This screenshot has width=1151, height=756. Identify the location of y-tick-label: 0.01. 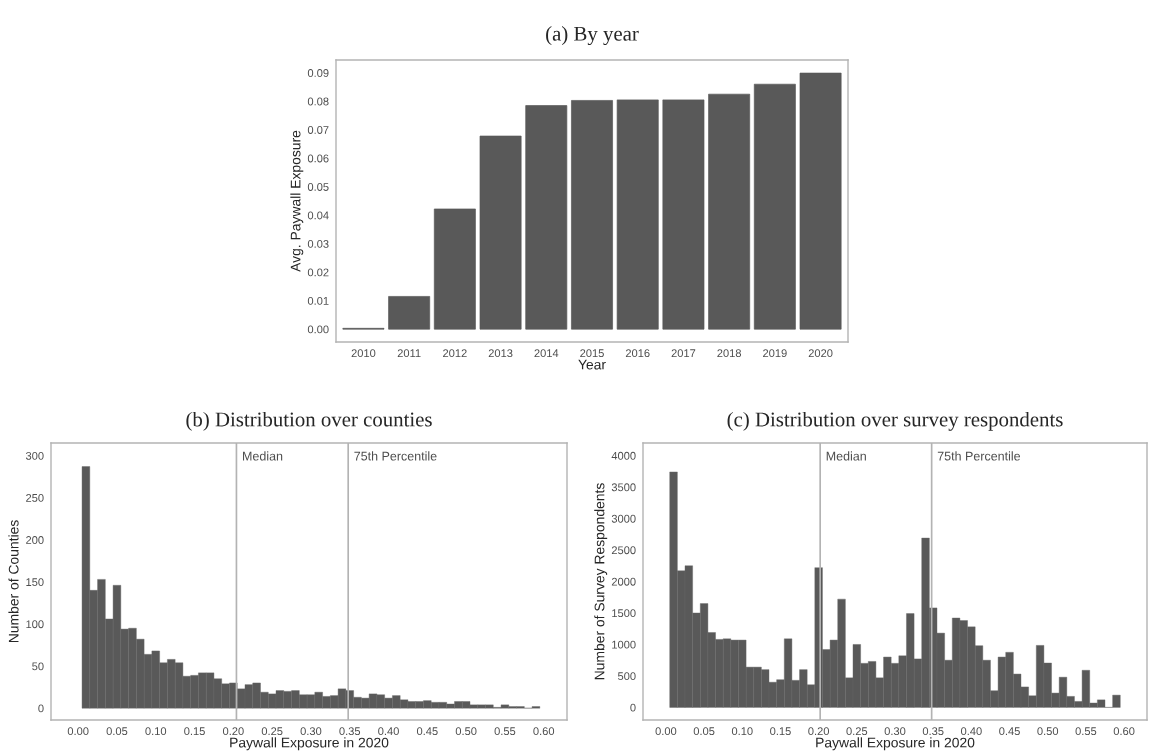
(318, 300).